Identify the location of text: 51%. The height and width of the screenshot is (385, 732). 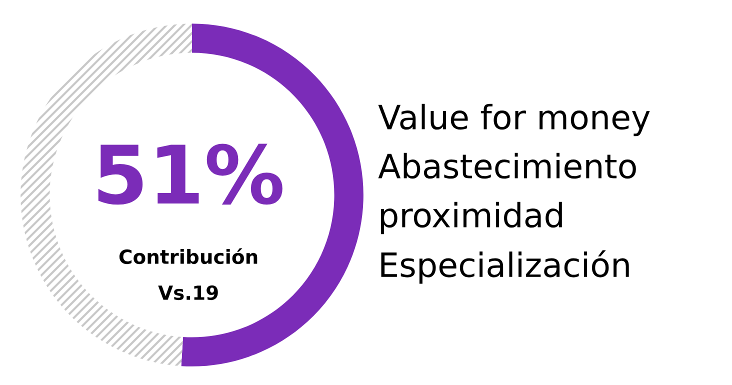
(190, 174).